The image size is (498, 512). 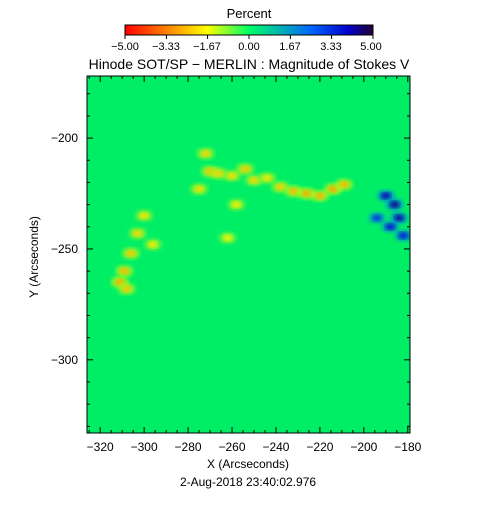 I want to click on colorbar-tick-label: −1.67, so click(x=207, y=47).